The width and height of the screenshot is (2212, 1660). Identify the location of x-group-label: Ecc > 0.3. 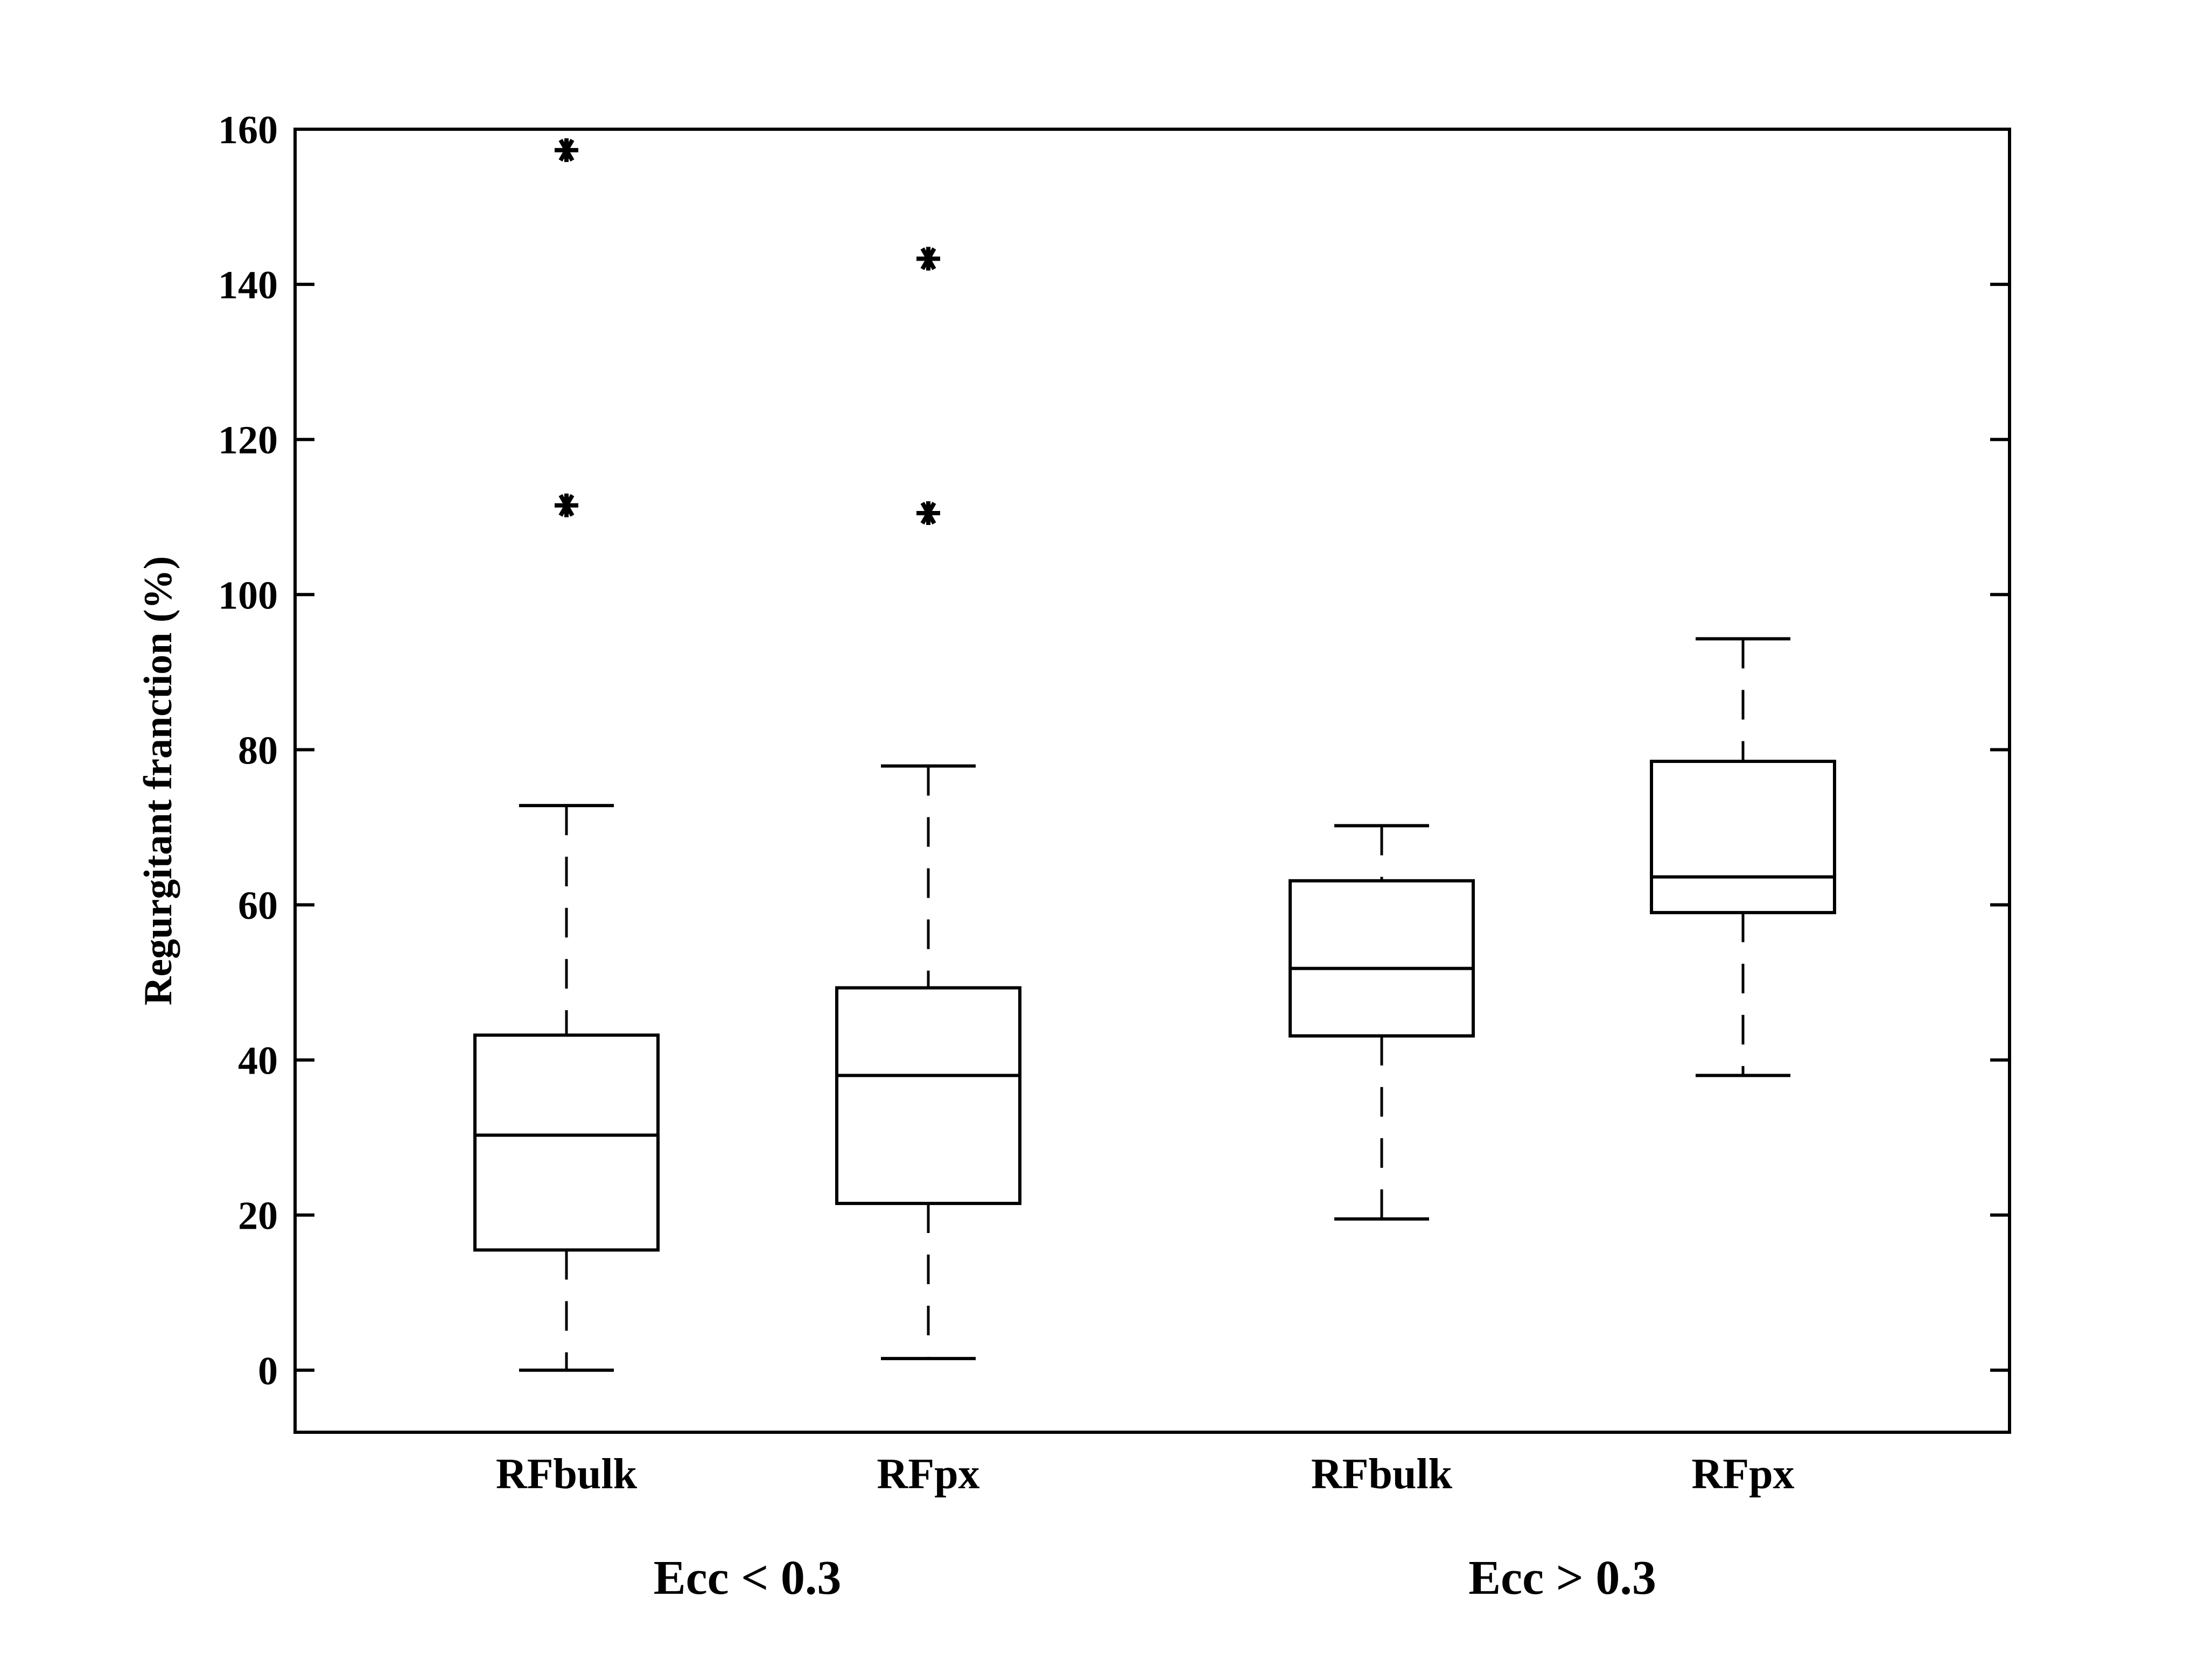
(1562, 1578).